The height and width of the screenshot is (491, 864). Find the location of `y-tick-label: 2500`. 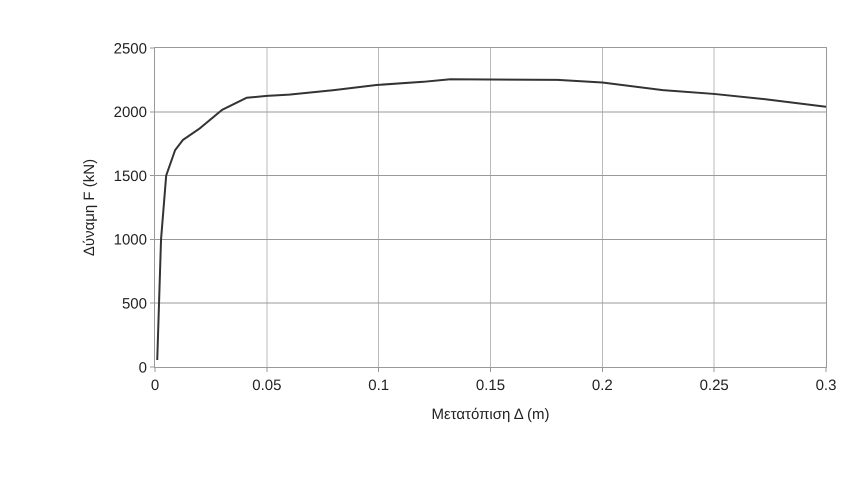

y-tick-label: 2500 is located at coordinates (130, 49).